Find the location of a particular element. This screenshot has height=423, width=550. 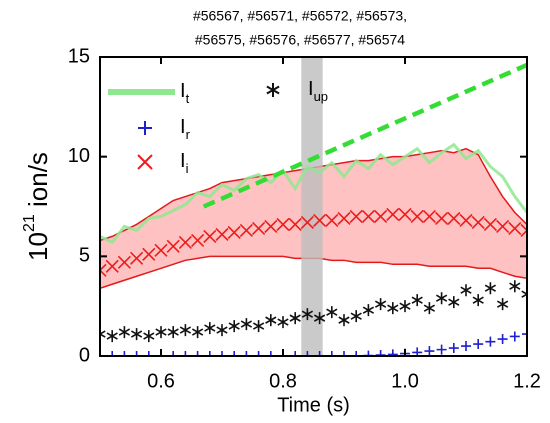

legend-label: Ii is located at coordinates (184, 163).